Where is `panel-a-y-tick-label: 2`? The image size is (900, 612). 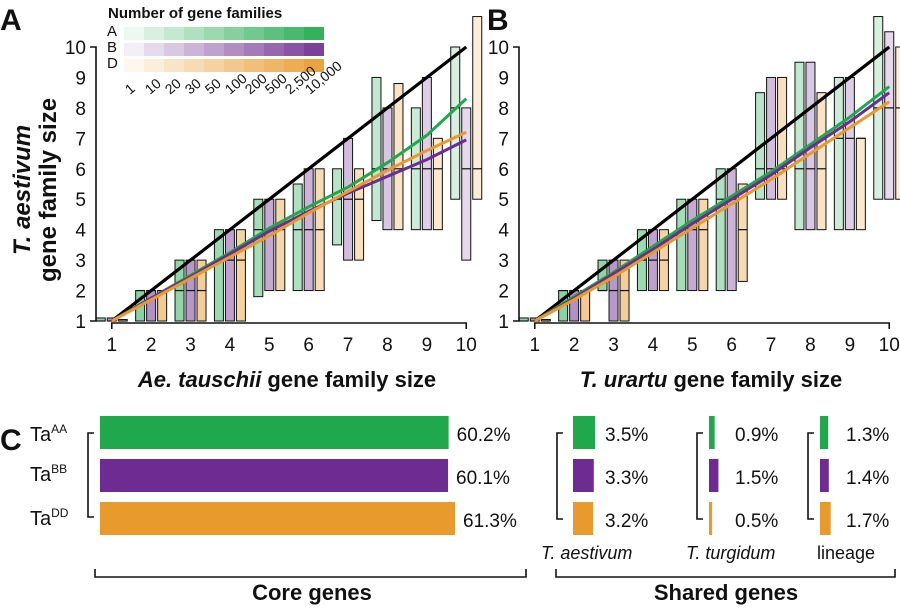
panel-a-y-tick-label: 2 is located at coordinates (80, 292).